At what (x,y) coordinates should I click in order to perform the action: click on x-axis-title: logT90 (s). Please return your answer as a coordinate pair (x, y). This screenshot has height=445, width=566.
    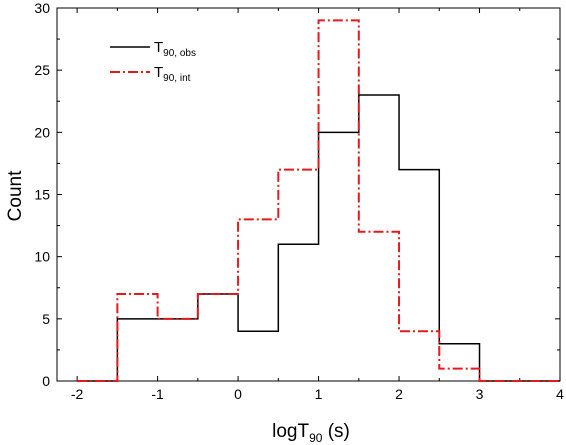
    Looking at the image, I should click on (311, 433).